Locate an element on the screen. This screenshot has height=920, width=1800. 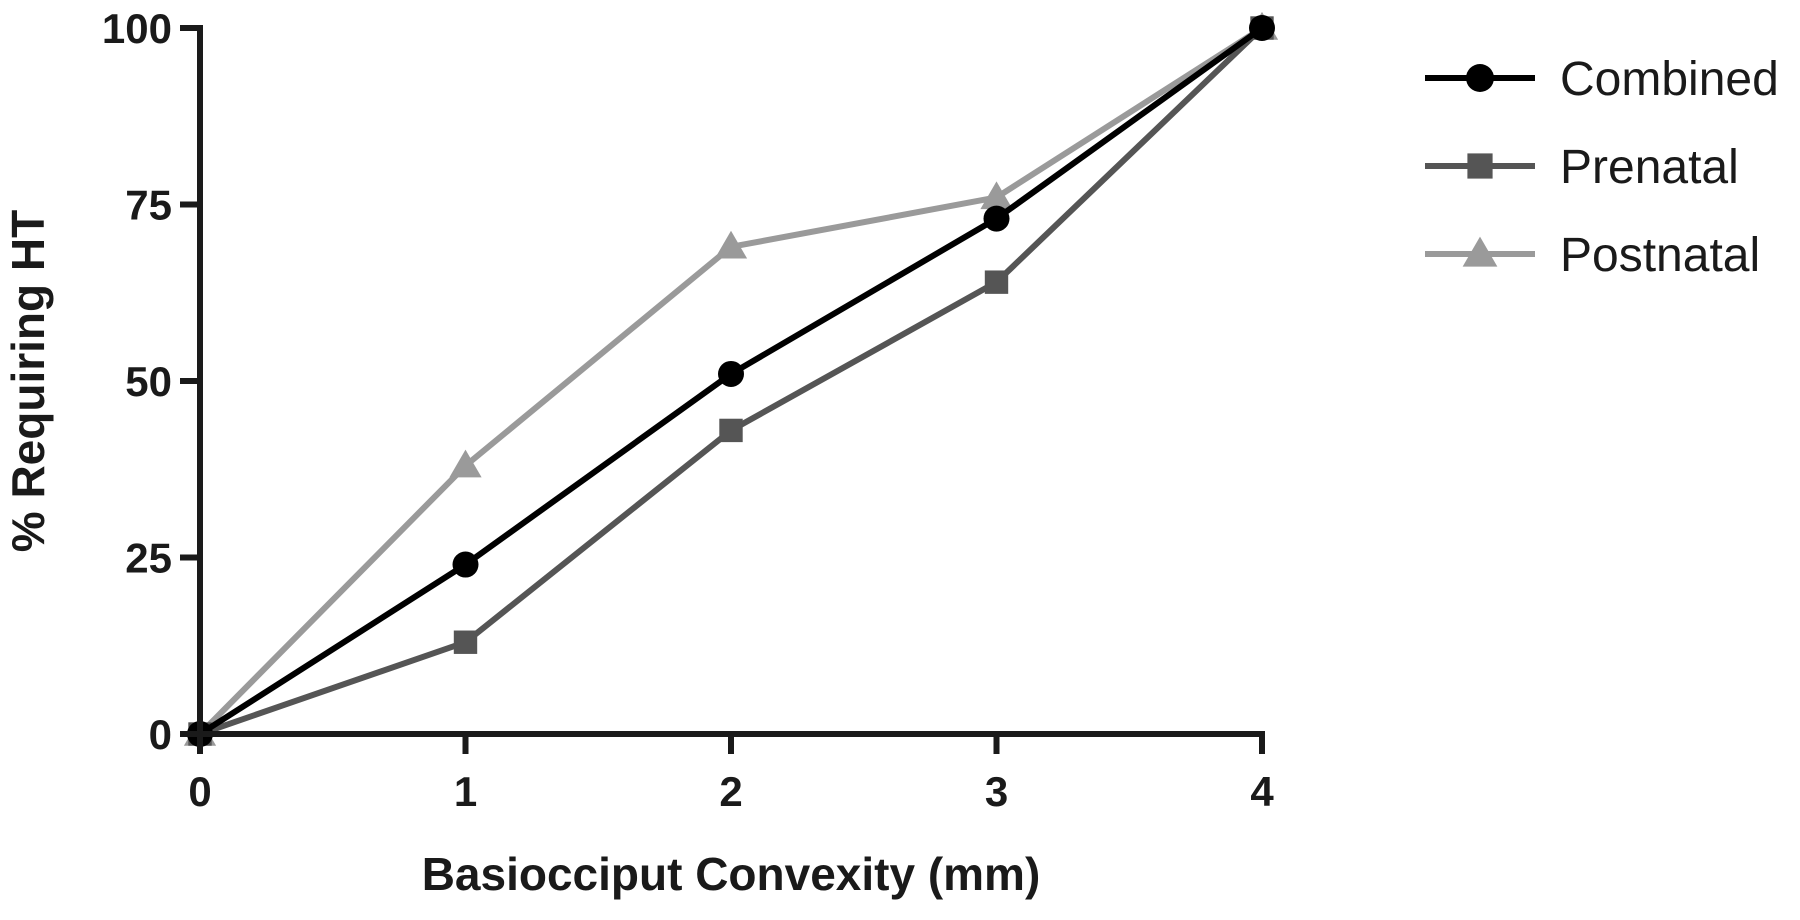
x-tick-label: 3 is located at coordinates (996, 791).